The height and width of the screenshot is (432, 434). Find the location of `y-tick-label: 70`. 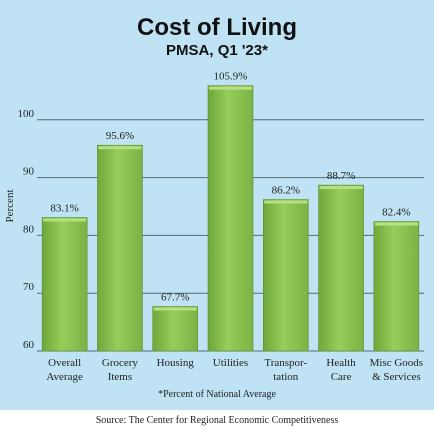

y-tick-label: 70 is located at coordinates (29, 287).